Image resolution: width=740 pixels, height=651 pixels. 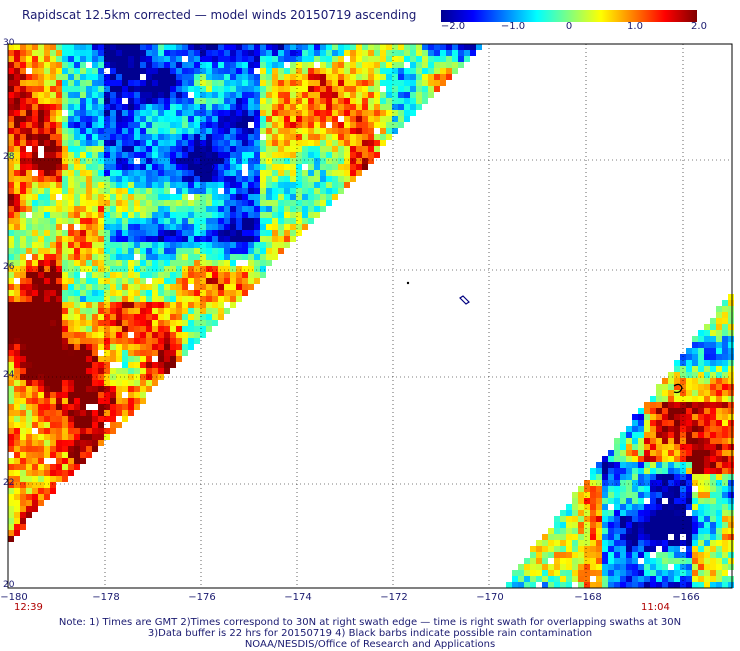 I want to click on colorbar, so click(x=569, y=16).